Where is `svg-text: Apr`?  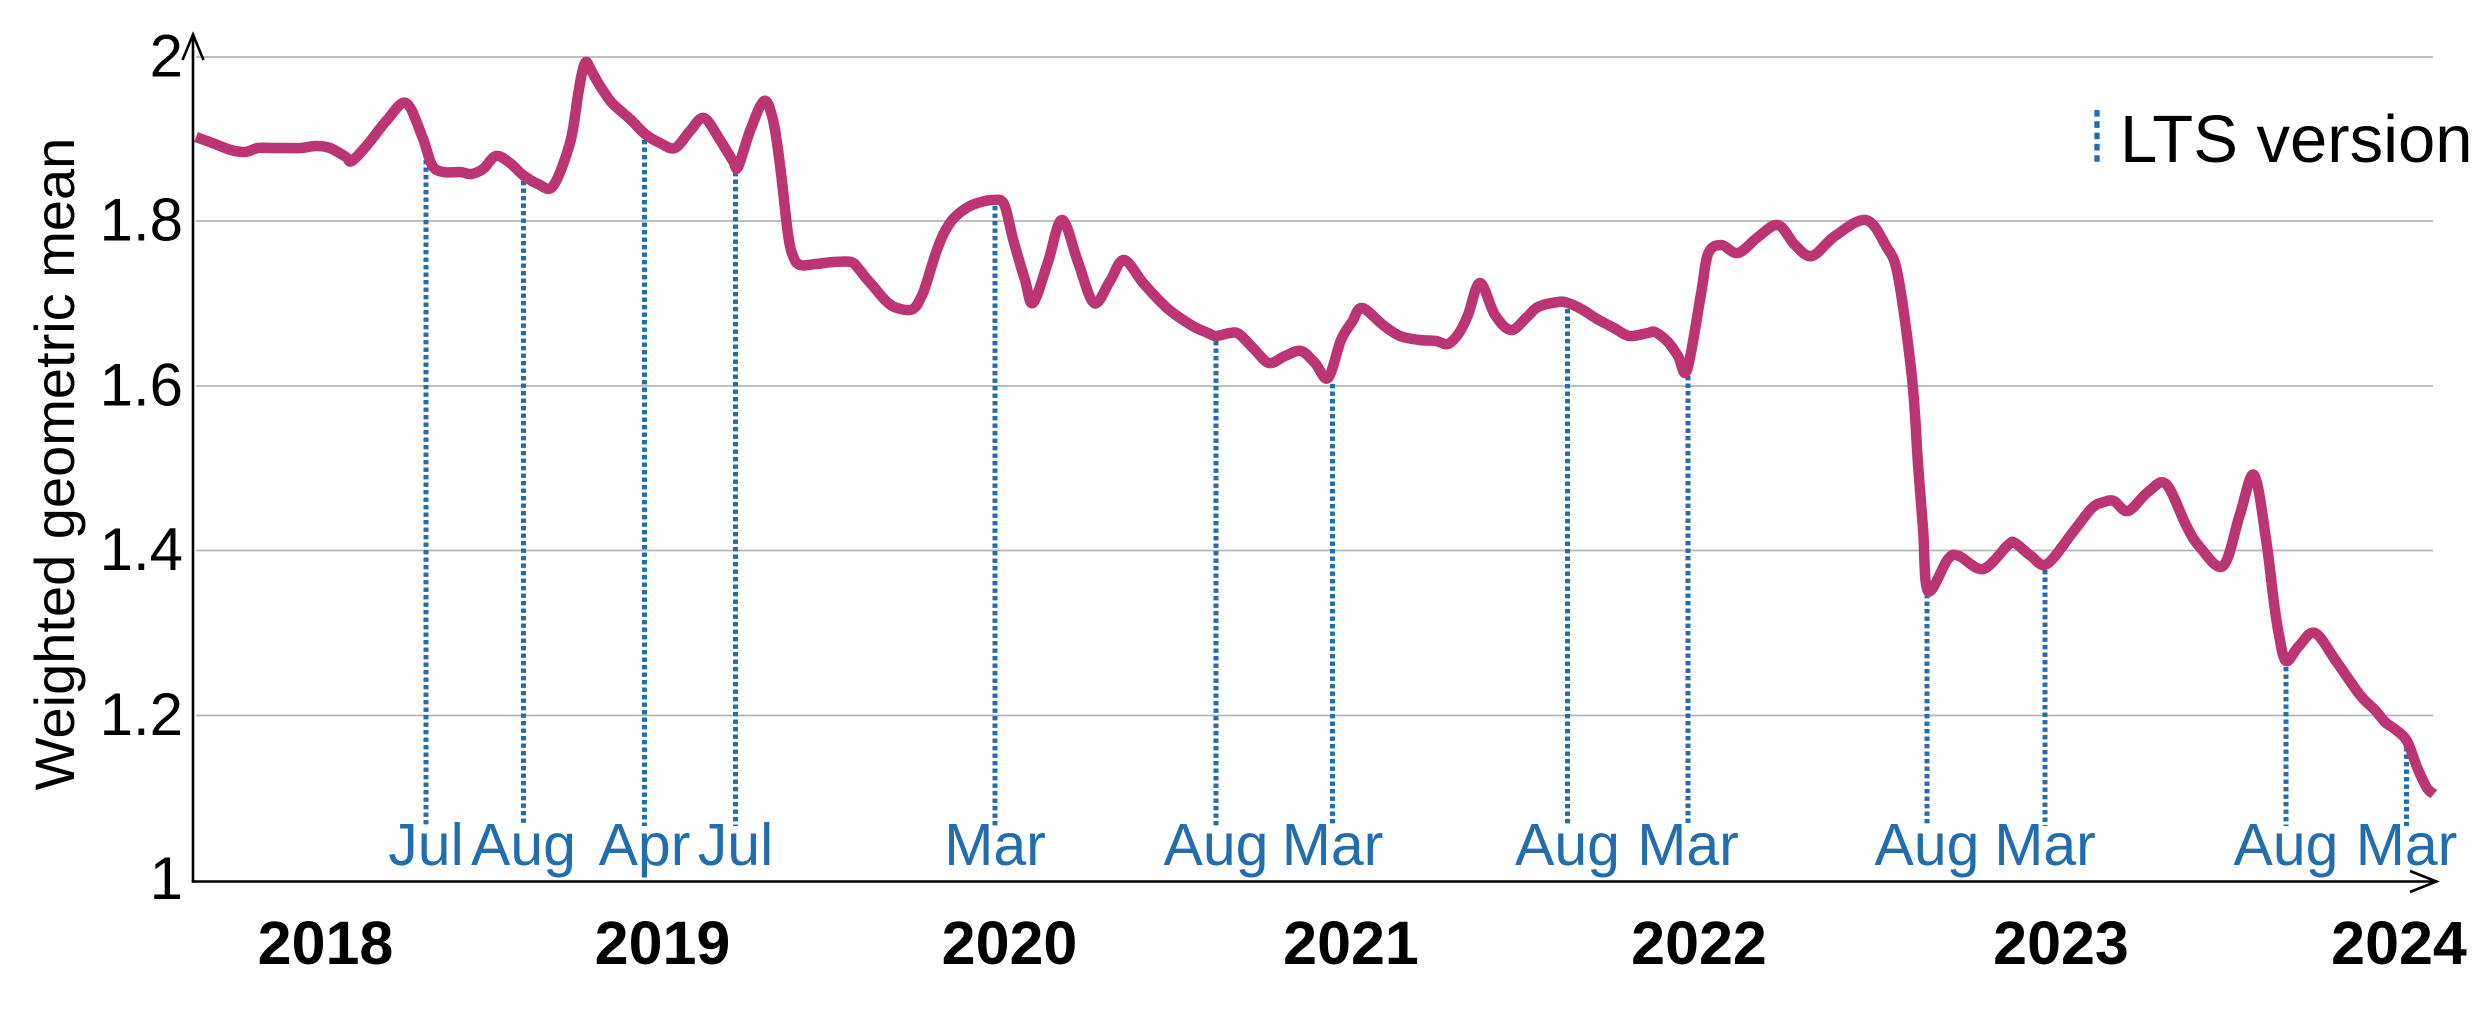 svg-text: Apr is located at coordinates (645, 845).